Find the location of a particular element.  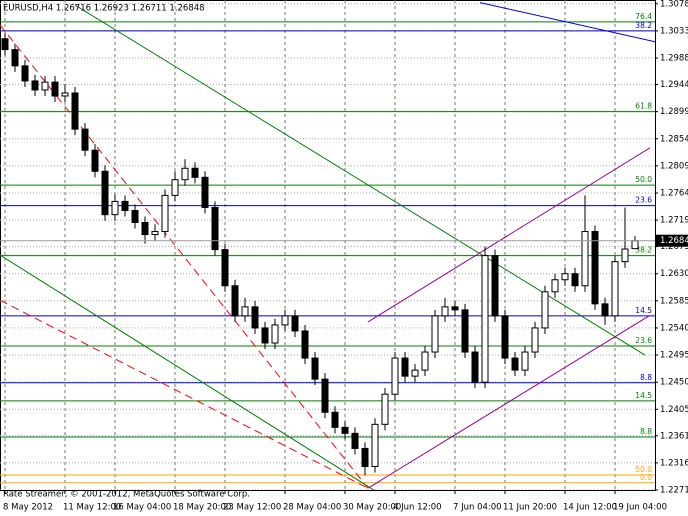

y-tick-label: 1.26750 is located at coordinates (674, 247).